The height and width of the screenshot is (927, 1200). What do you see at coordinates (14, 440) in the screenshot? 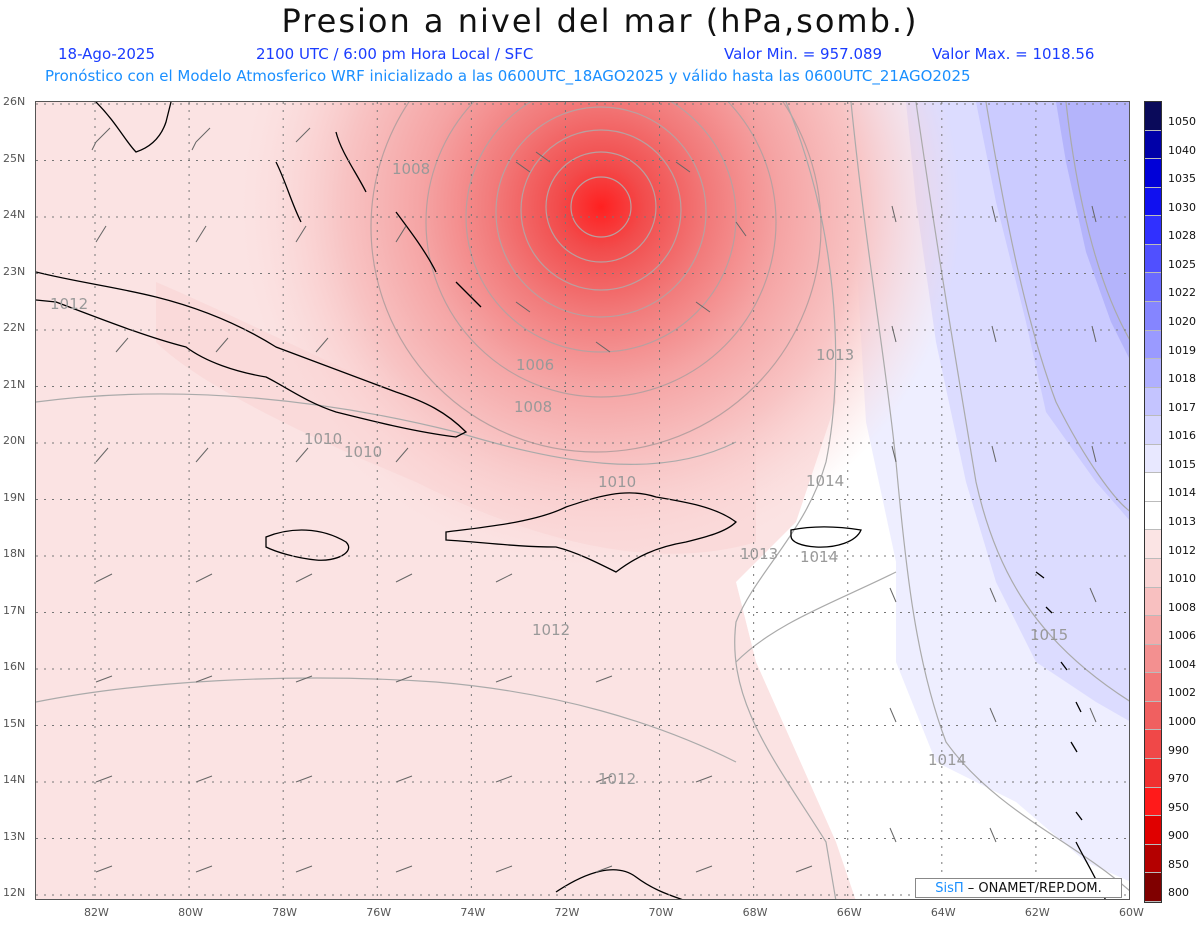
I see `latitude-label: 20N` at bounding box center [14, 440].